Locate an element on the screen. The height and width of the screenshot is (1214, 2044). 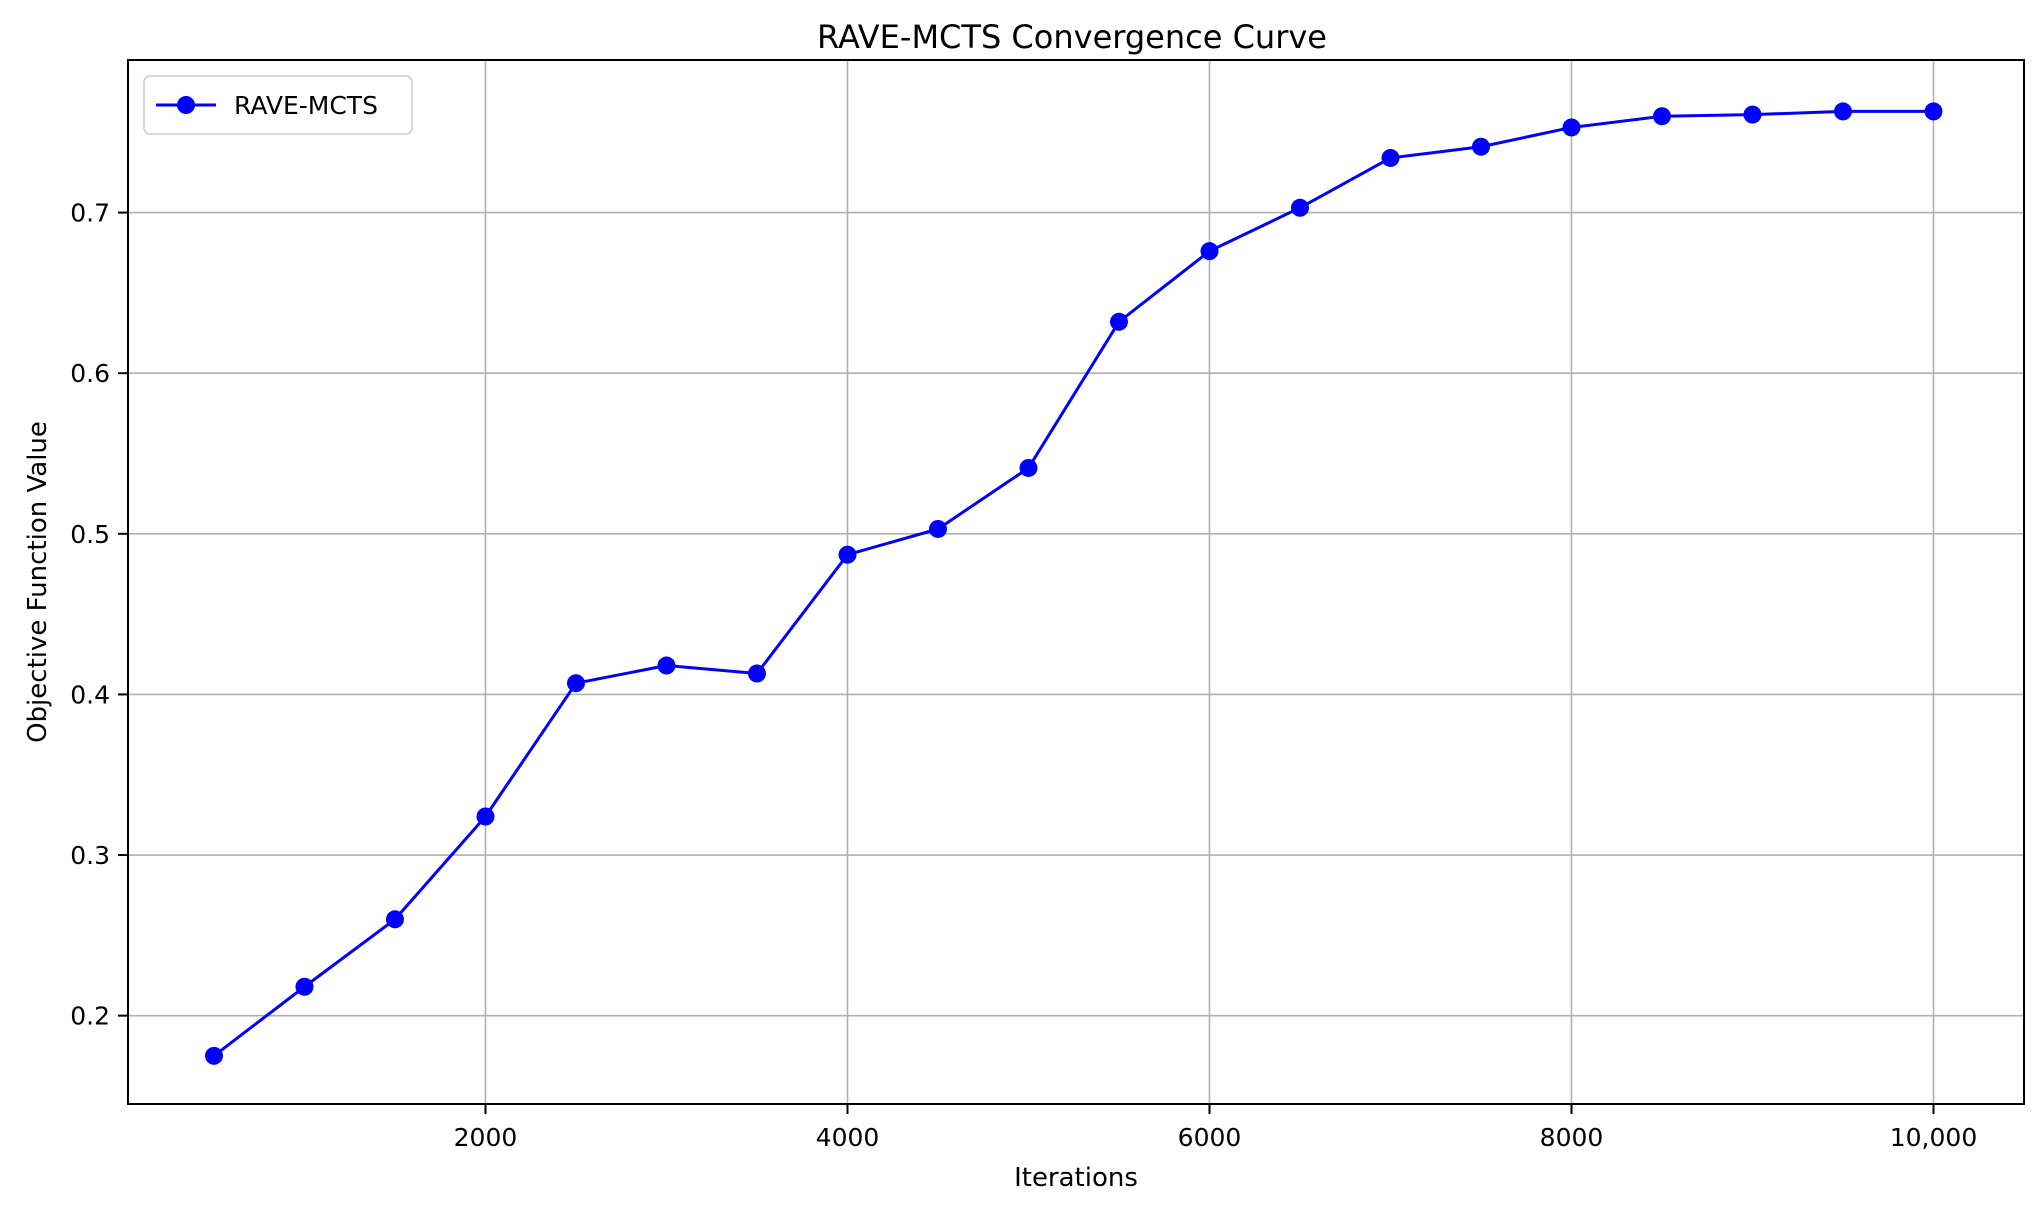
chart-title: RAVE-MCTS Convergence Curve is located at coordinates (1072, 37).